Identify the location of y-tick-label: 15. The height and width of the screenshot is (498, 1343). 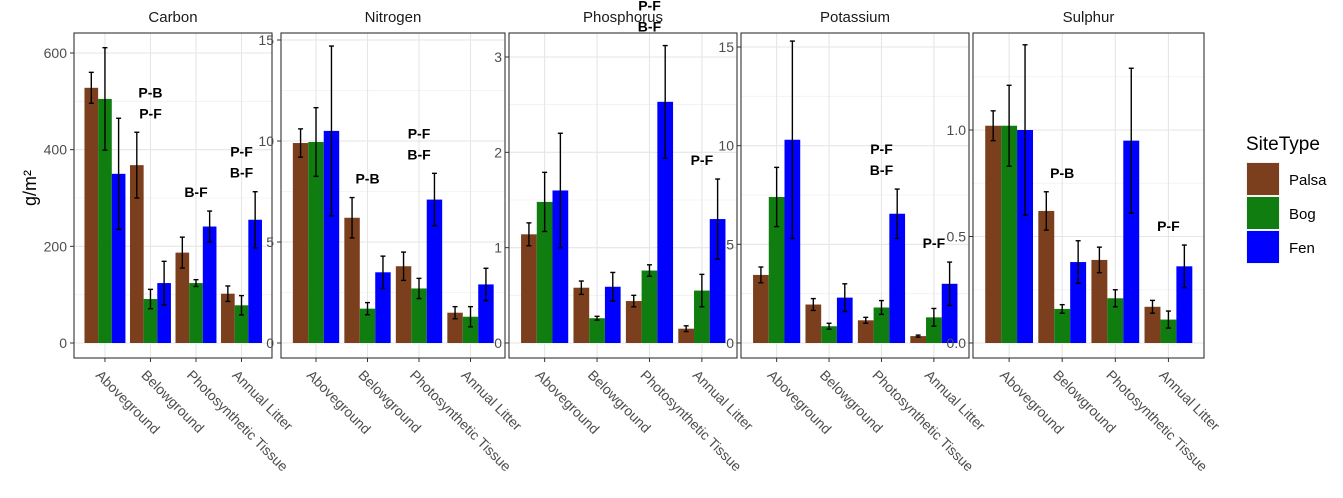
(726, 47).